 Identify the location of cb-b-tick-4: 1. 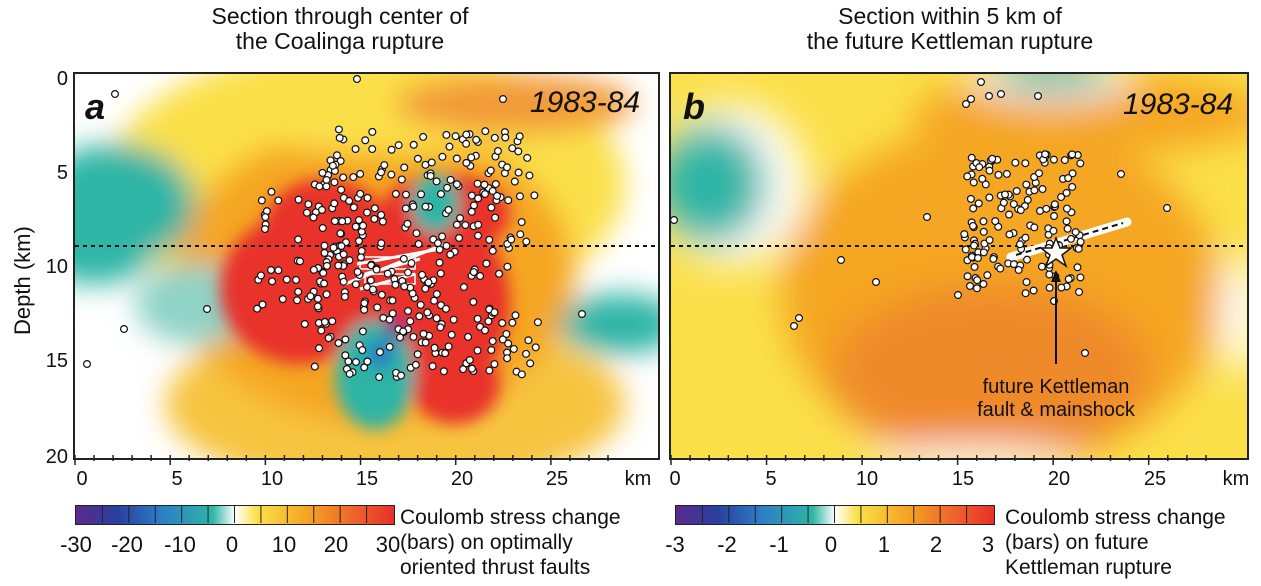
(884, 544).